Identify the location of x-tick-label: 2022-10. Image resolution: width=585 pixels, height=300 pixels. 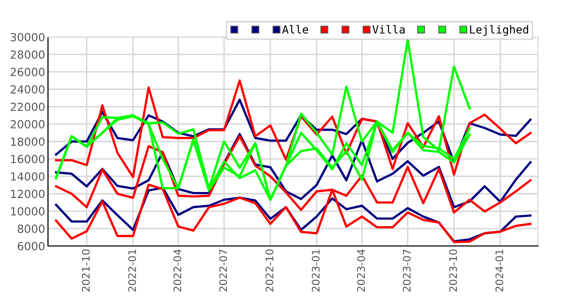
(270, 270).